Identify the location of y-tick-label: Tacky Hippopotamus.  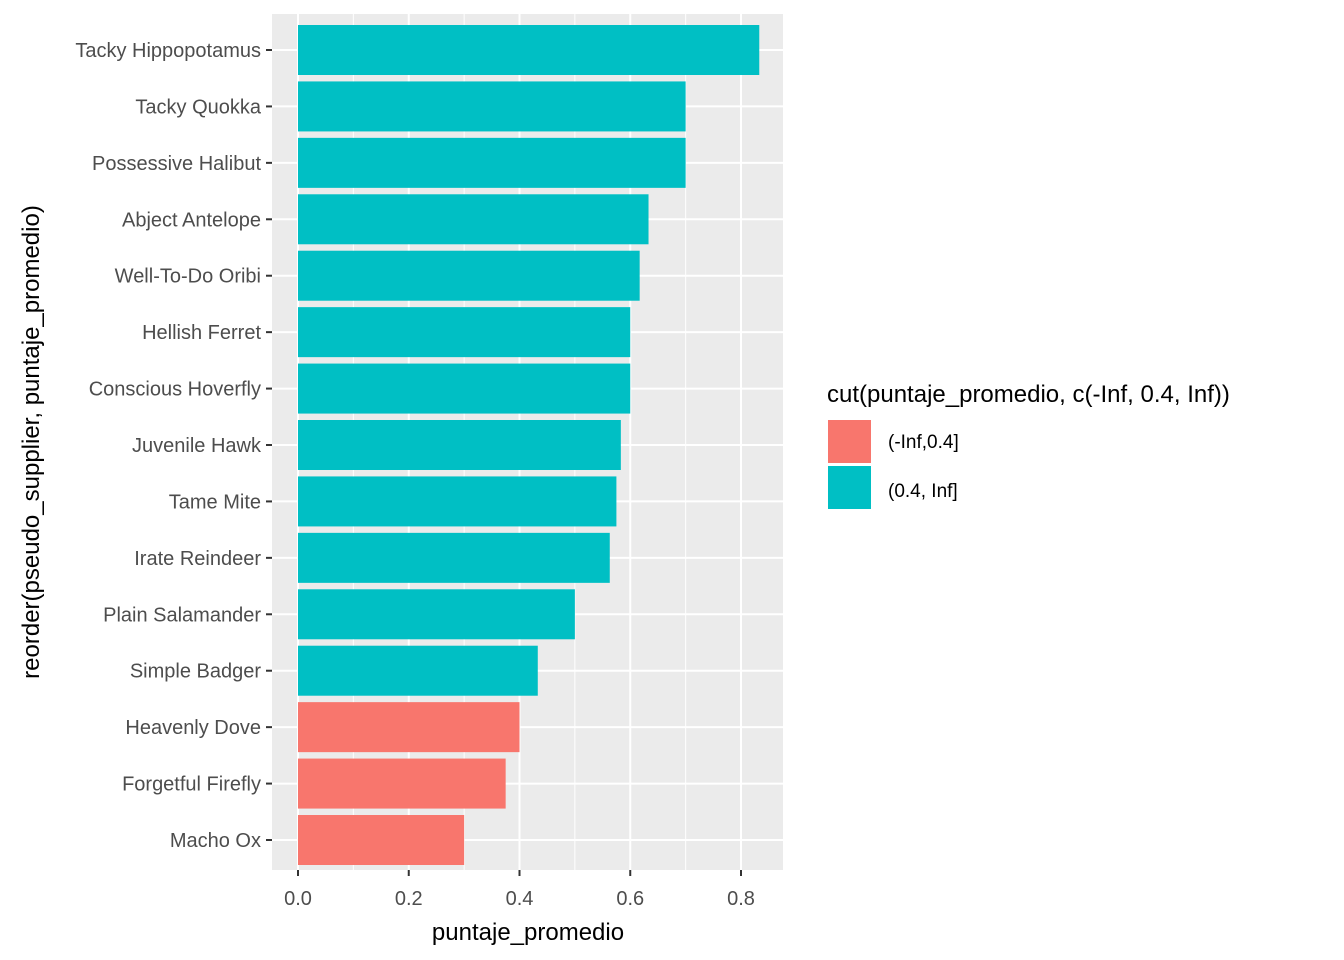
(168, 51).